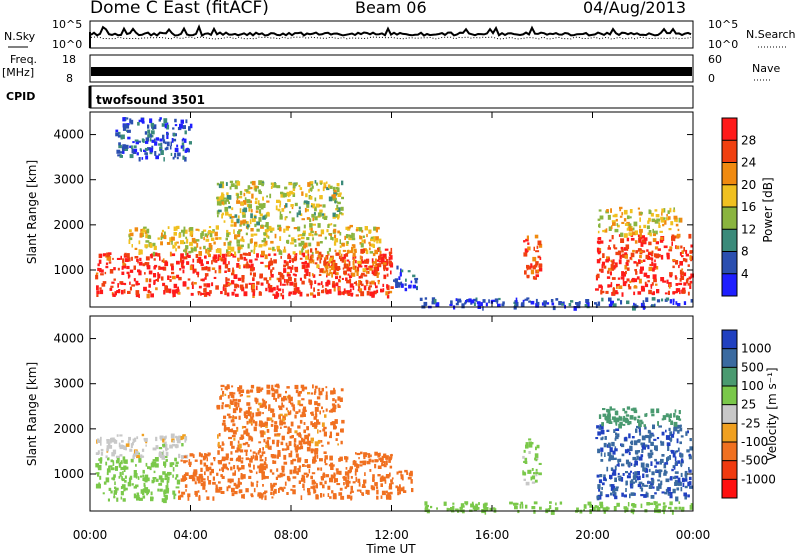  What do you see at coordinates (729, 470) in the screenshot?
I see `colorbar-swatch` at bounding box center [729, 470].